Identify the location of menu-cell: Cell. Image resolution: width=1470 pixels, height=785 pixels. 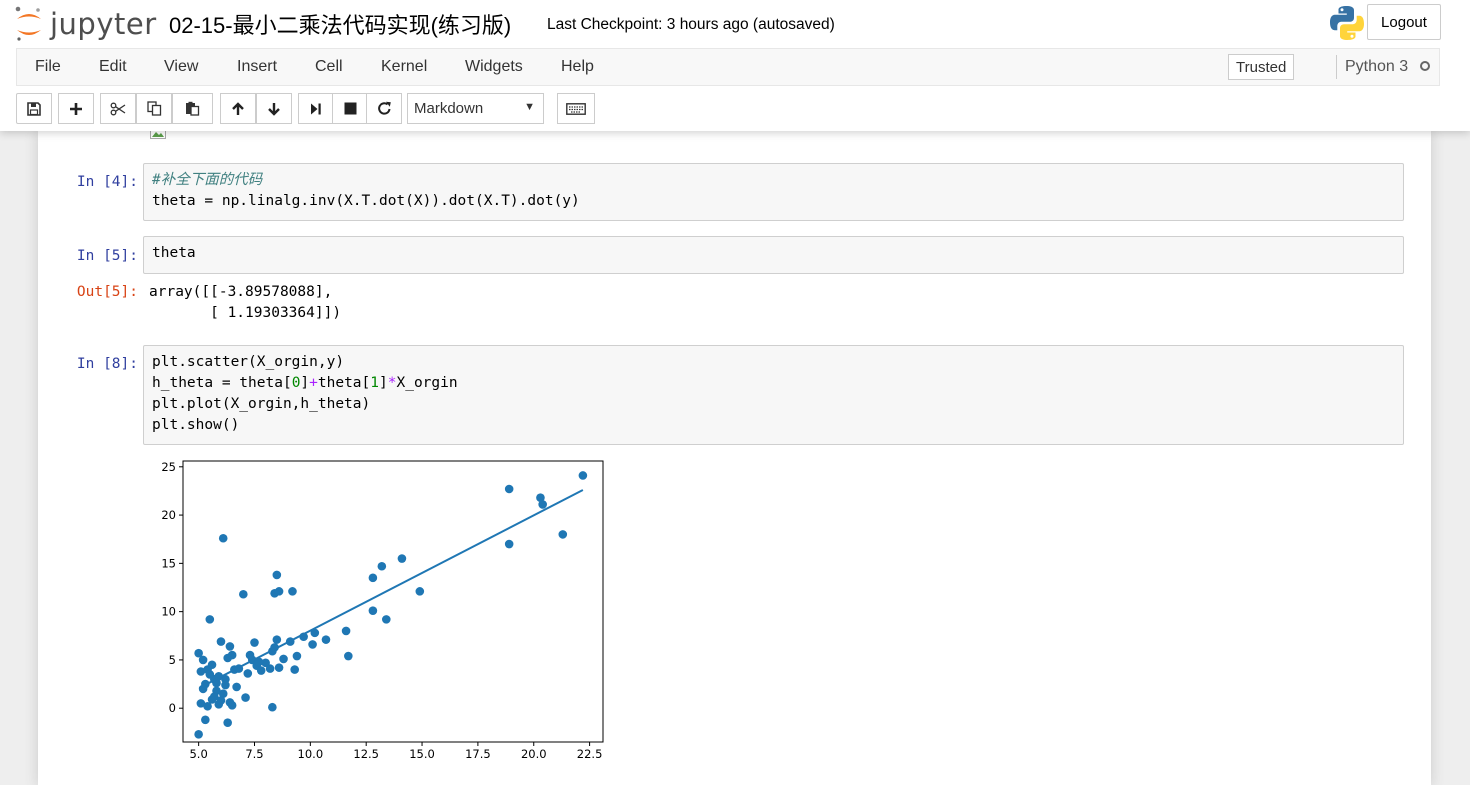
(329, 66).